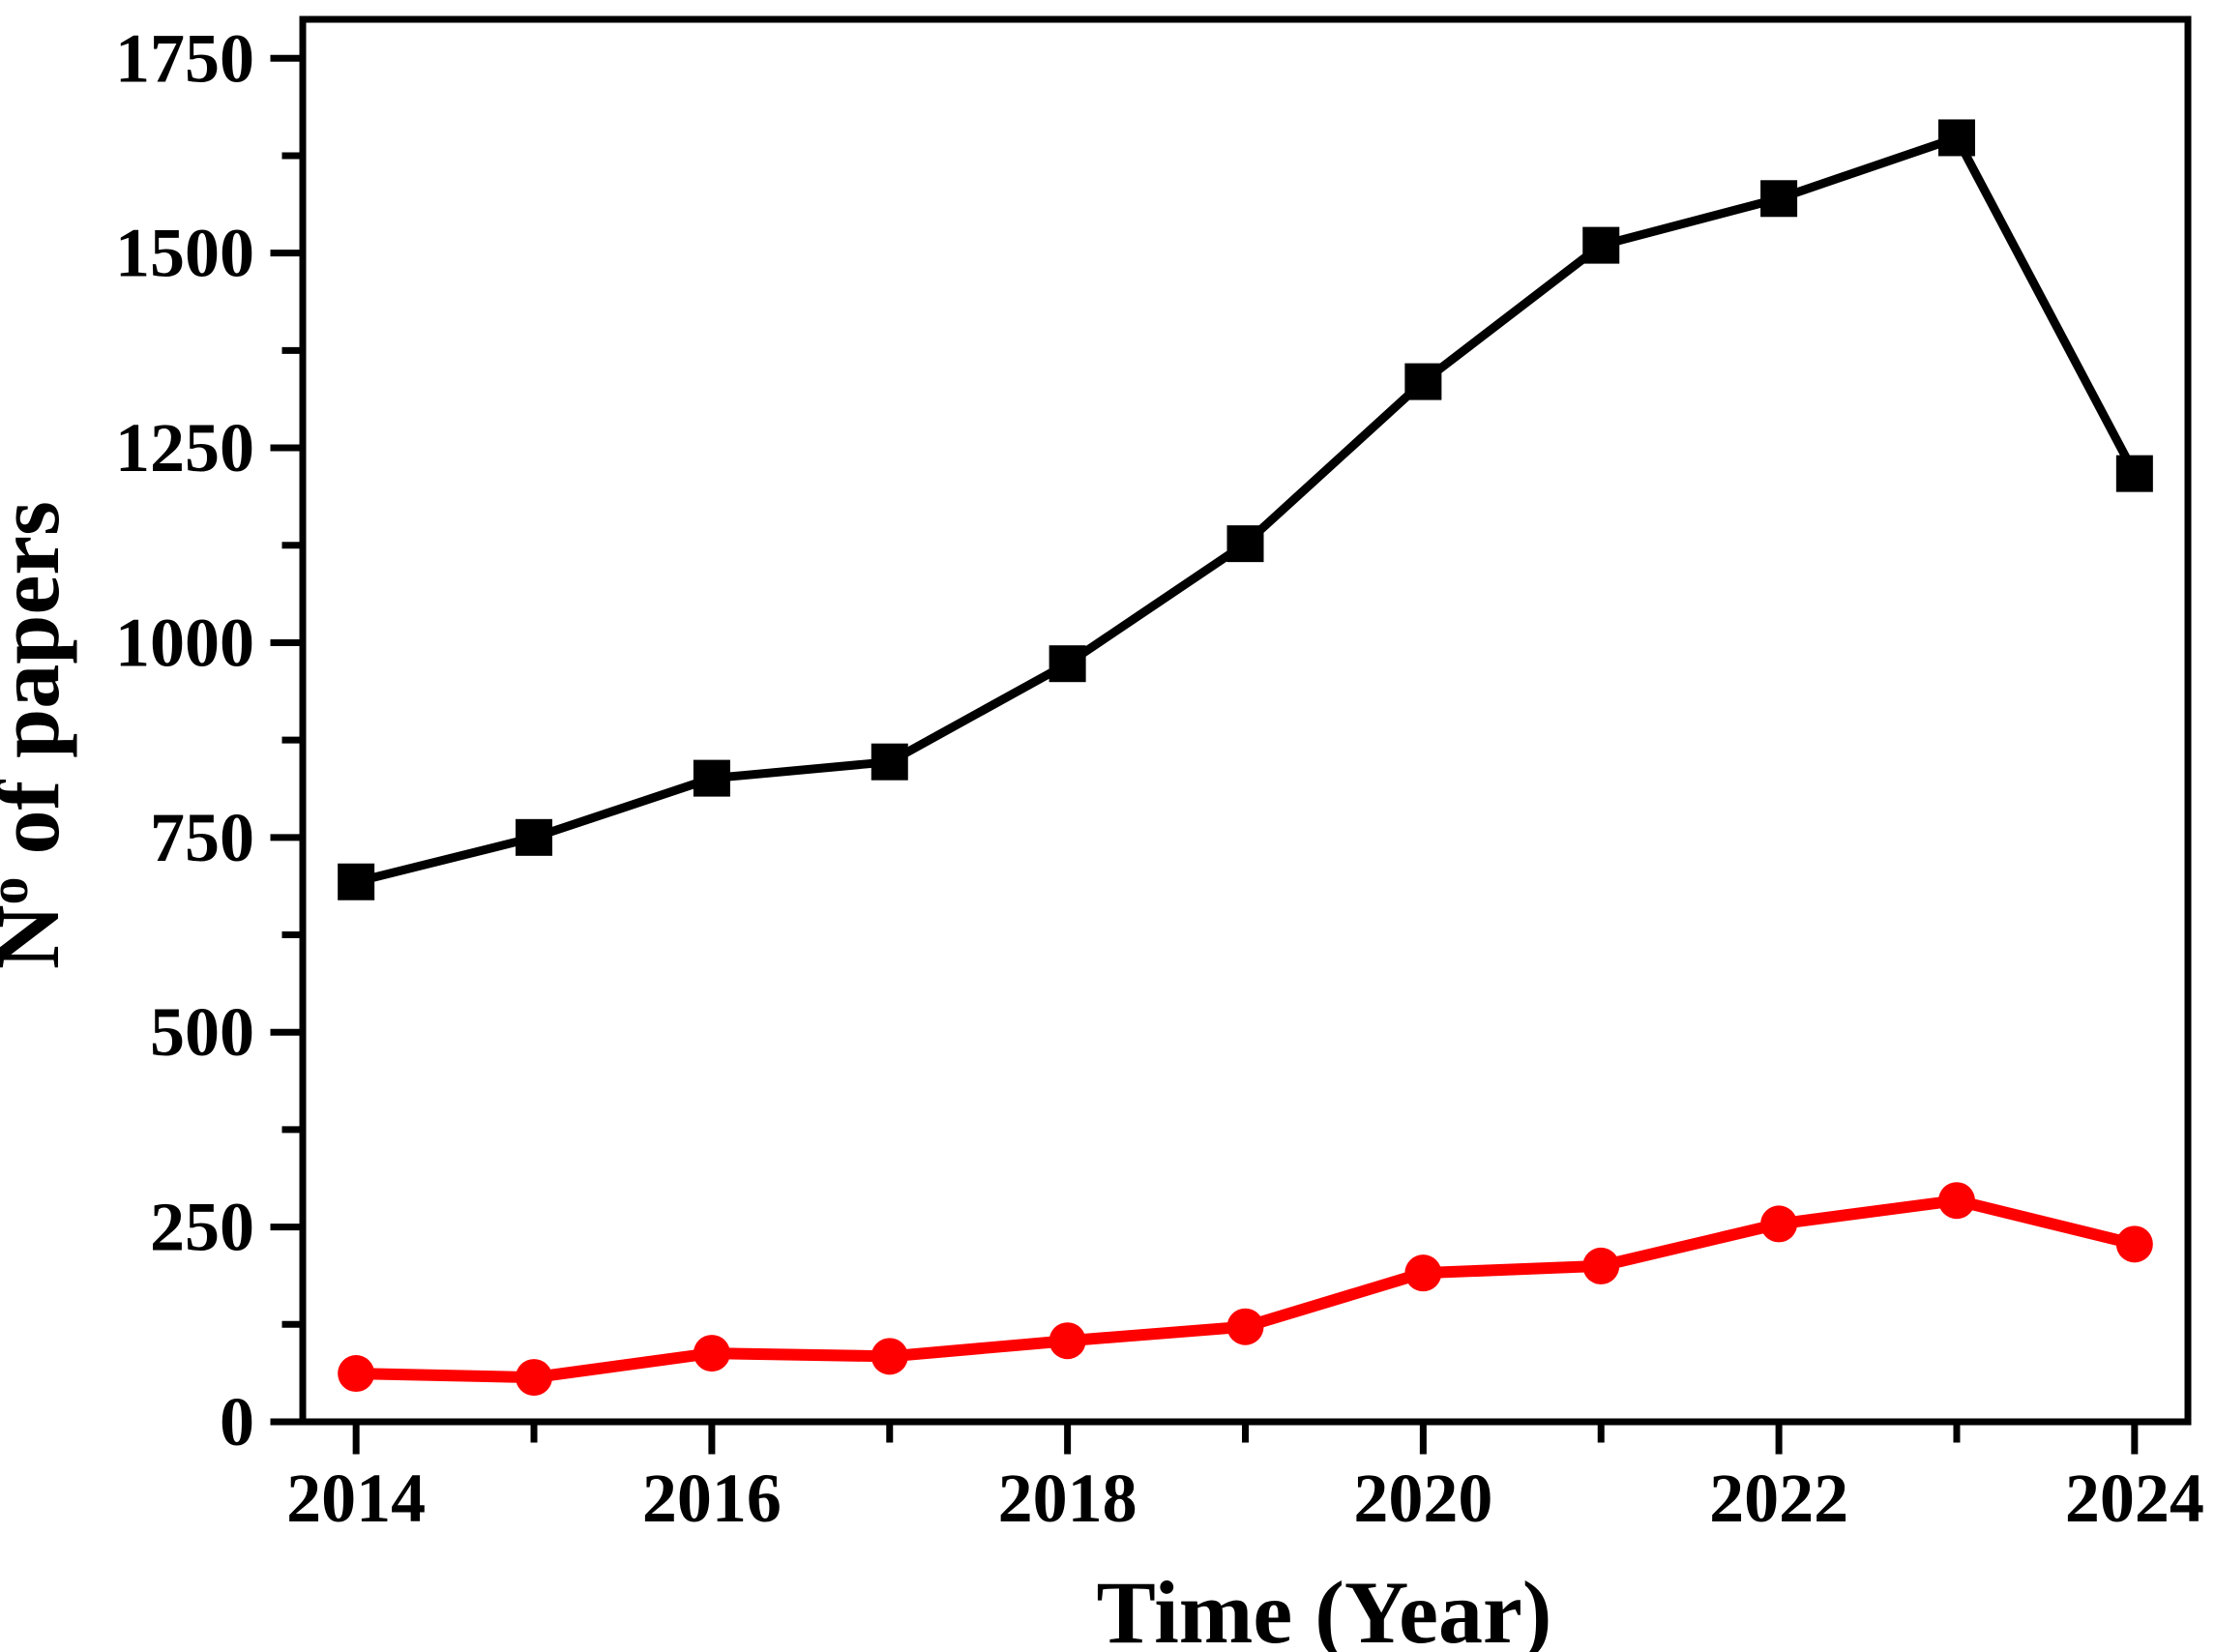  What do you see at coordinates (2134, 1498) in the screenshot?
I see `x-tick-label: 2024` at bounding box center [2134, 1498].